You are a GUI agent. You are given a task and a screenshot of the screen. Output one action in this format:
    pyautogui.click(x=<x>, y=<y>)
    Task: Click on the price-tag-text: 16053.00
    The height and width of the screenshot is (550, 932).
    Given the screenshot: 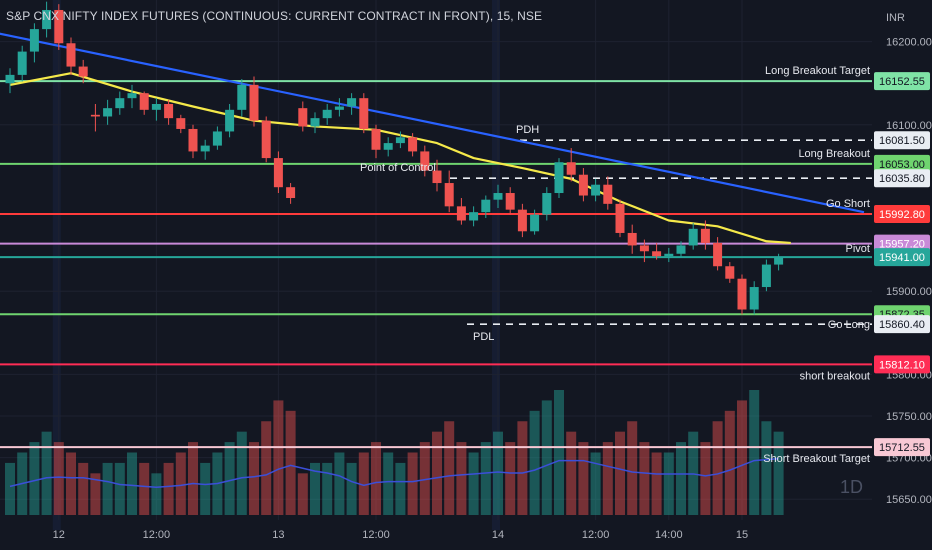 What is the action you would take?
    pyautogui.click(x=902, y=165)
    